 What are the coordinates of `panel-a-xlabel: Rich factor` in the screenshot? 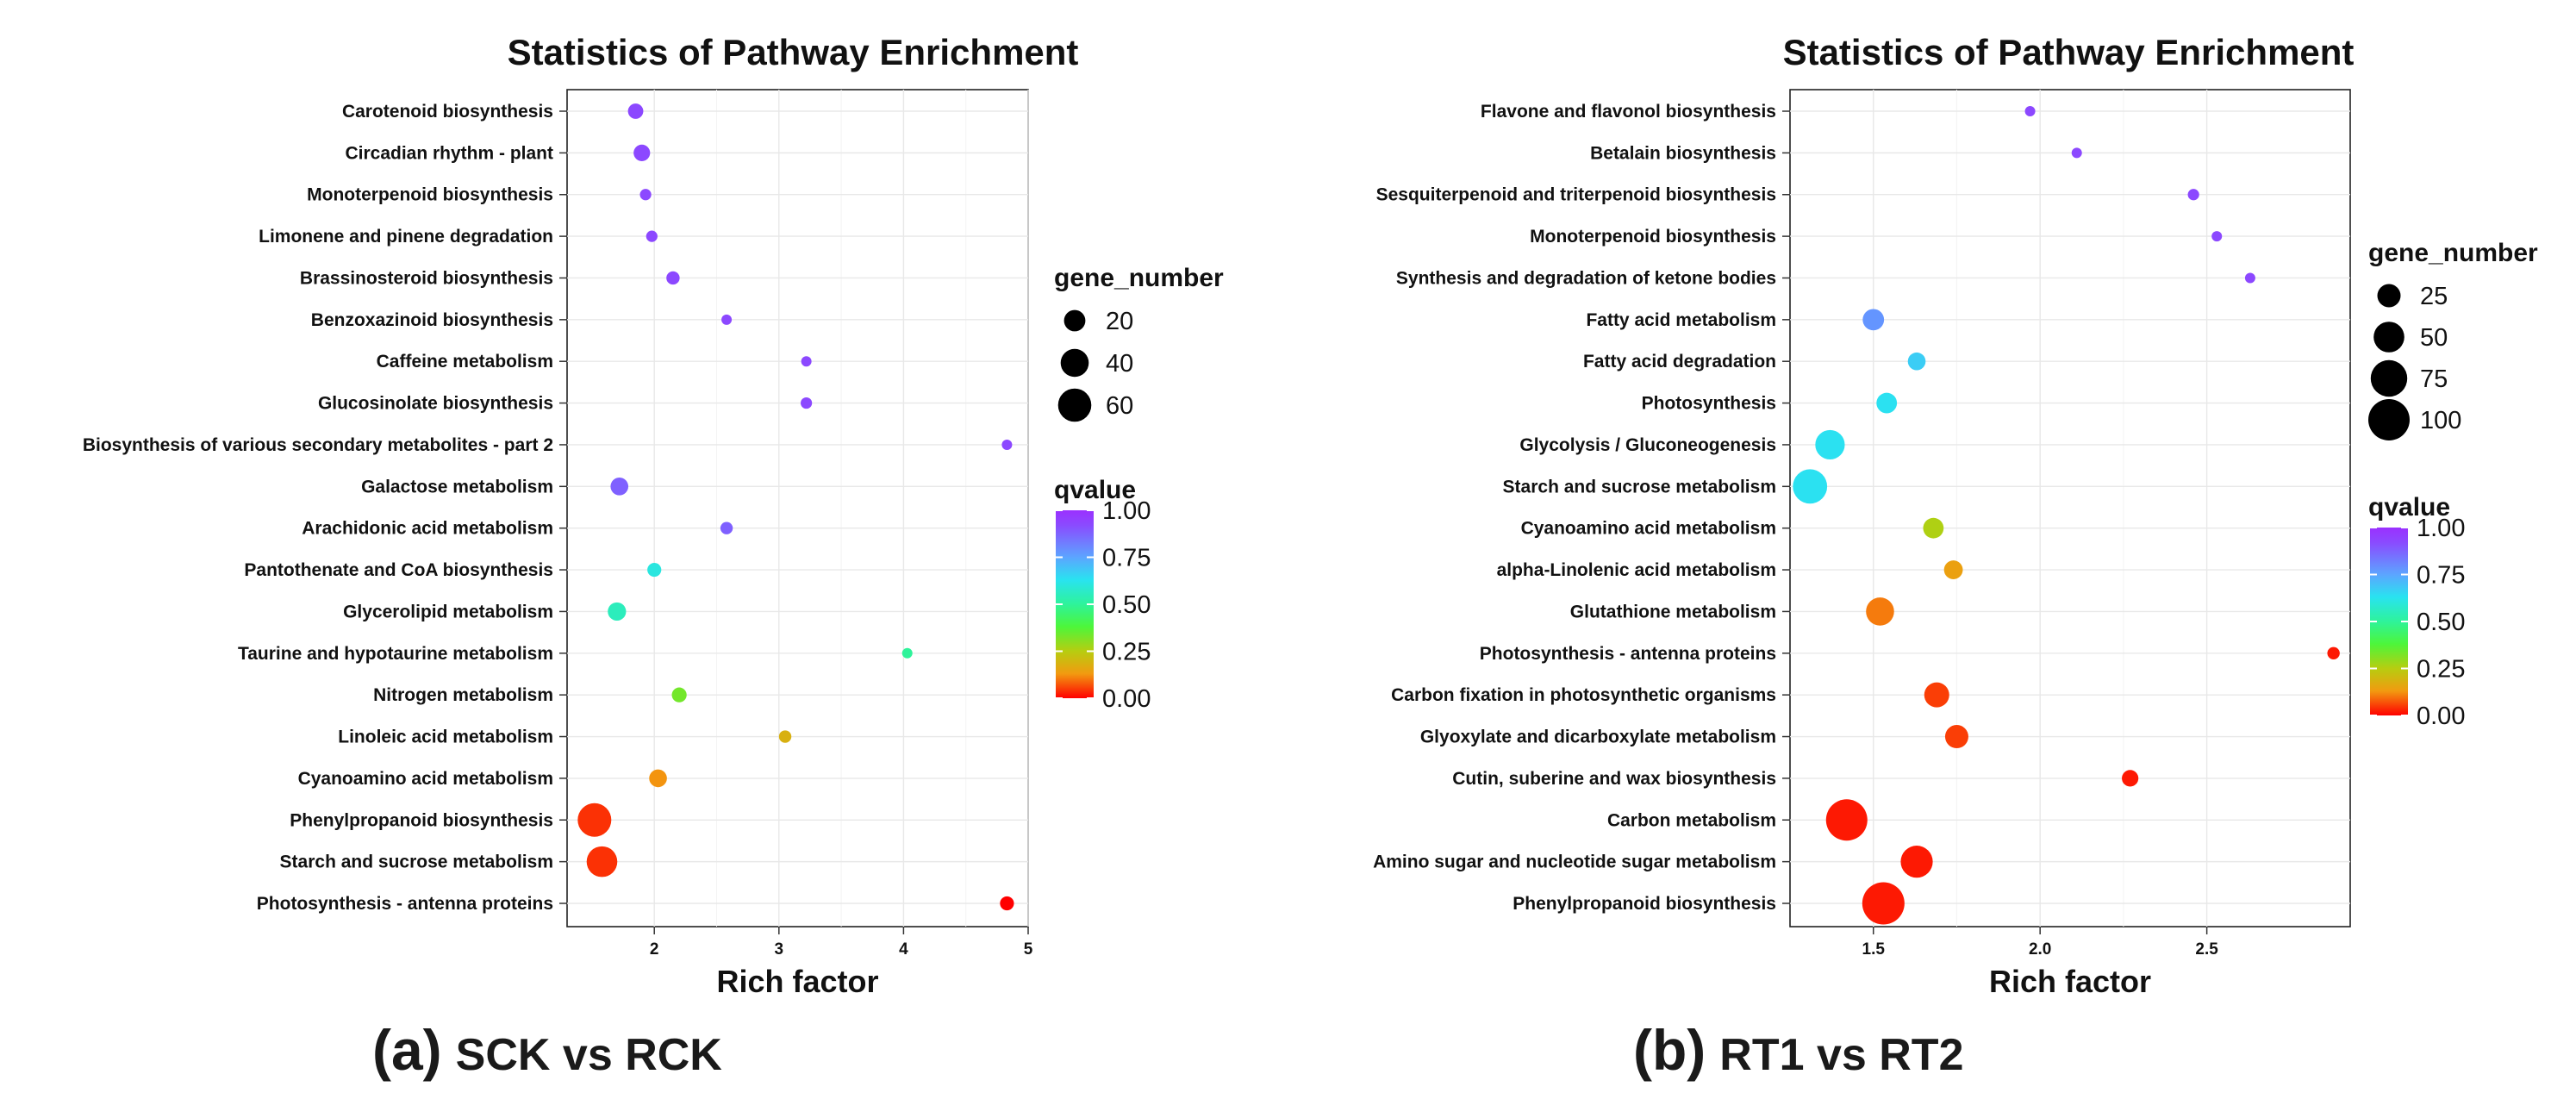 It's located at (797, 981).